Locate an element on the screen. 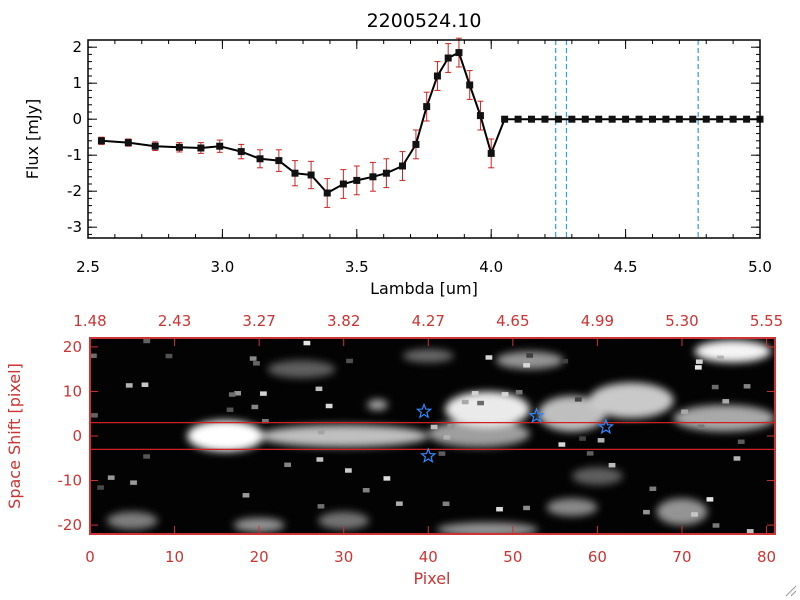 The height and width of the screenshot is (600, 800). x-tick-label: 4.5 is located at coordinates (626, 267).